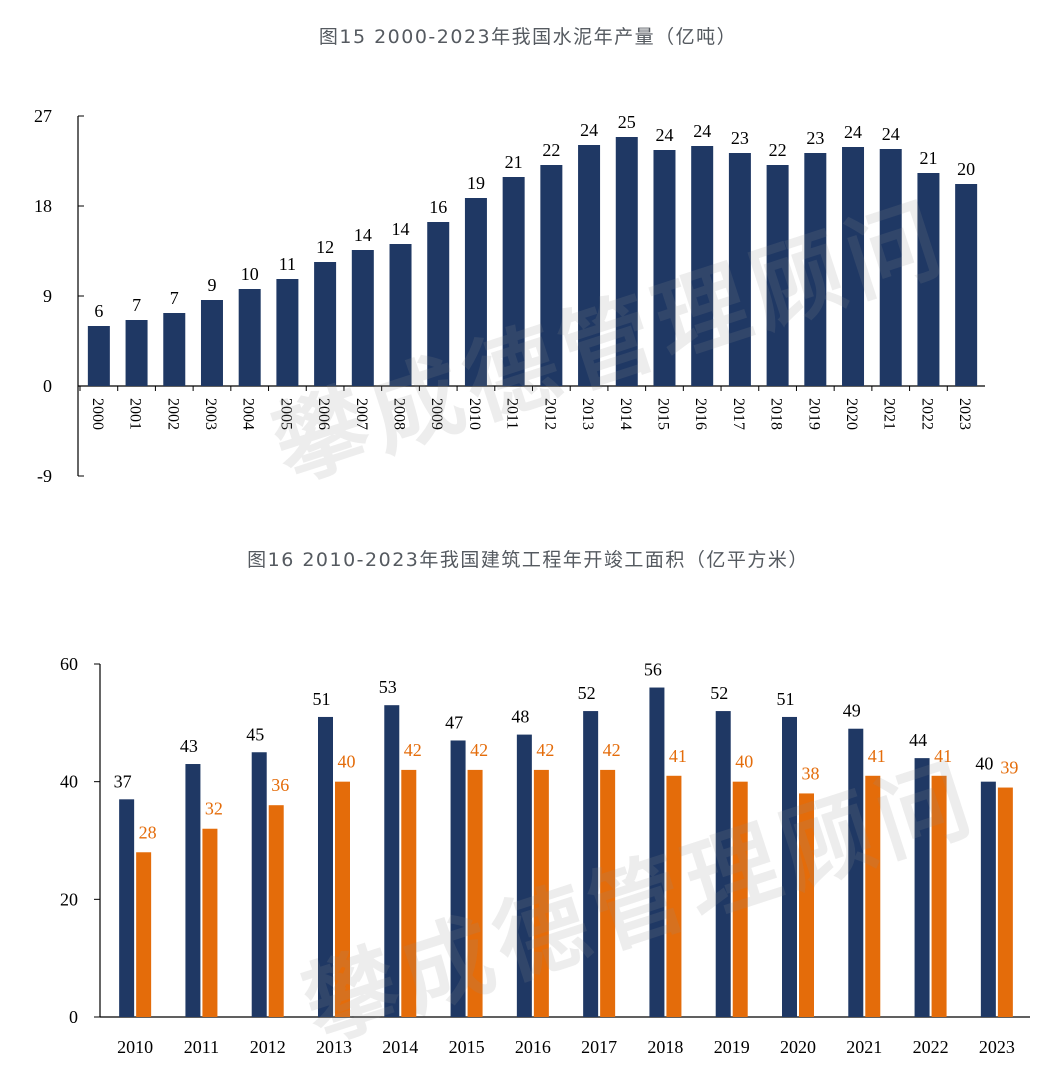  What do you see at coordinates (148, 832) in the screenshot?
I see `data-label-series-2: 28` at bounding box center [148, 832].